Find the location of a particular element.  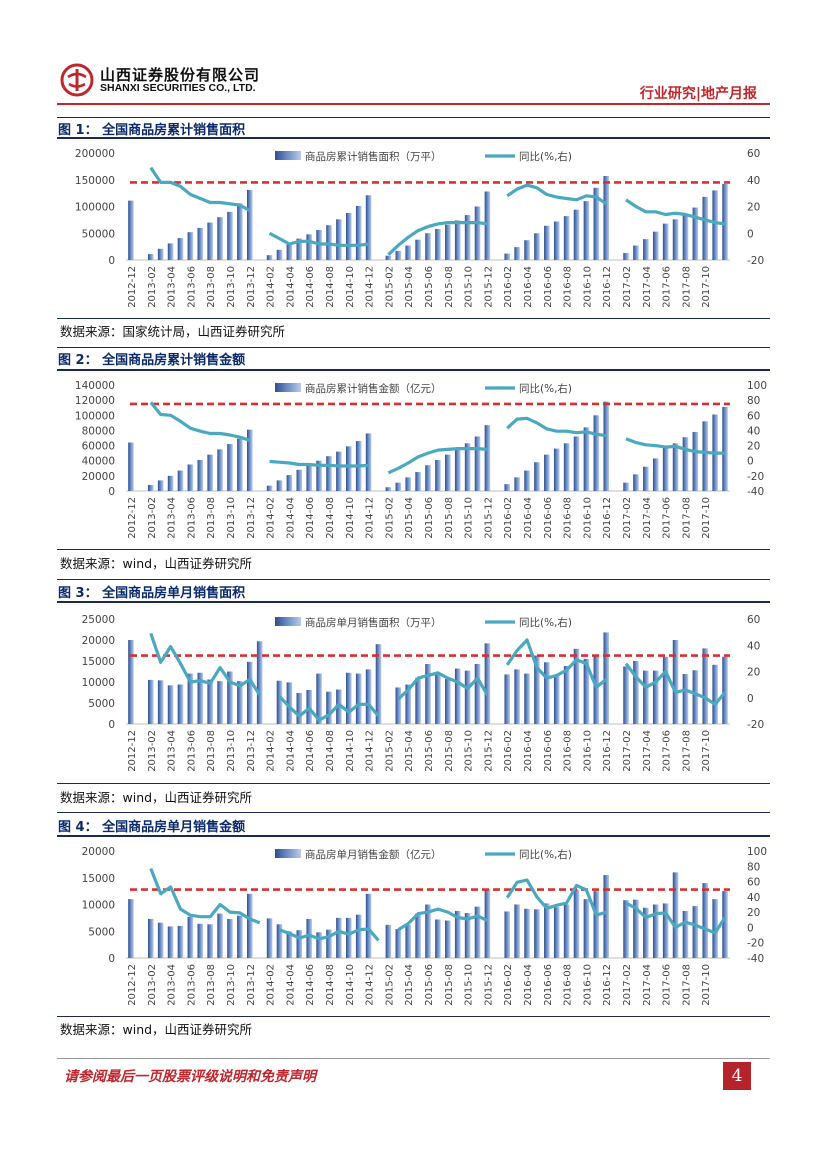

figure-3-bottom-rule is located at coordinates (413, 783).